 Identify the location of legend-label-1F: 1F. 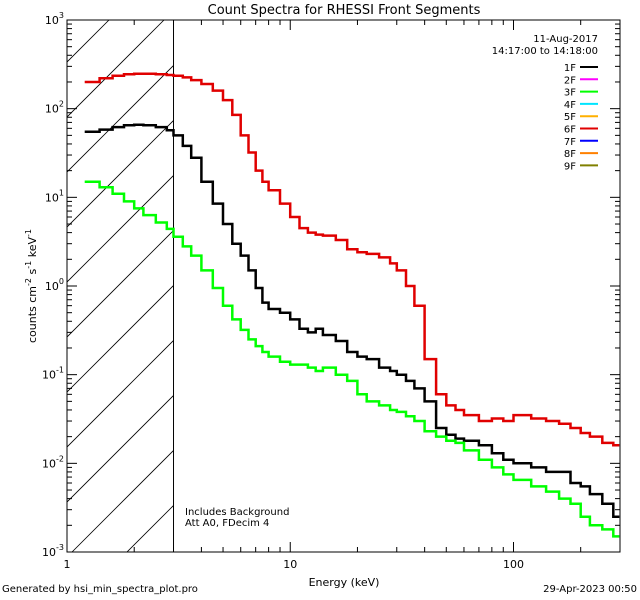
(570, 68).